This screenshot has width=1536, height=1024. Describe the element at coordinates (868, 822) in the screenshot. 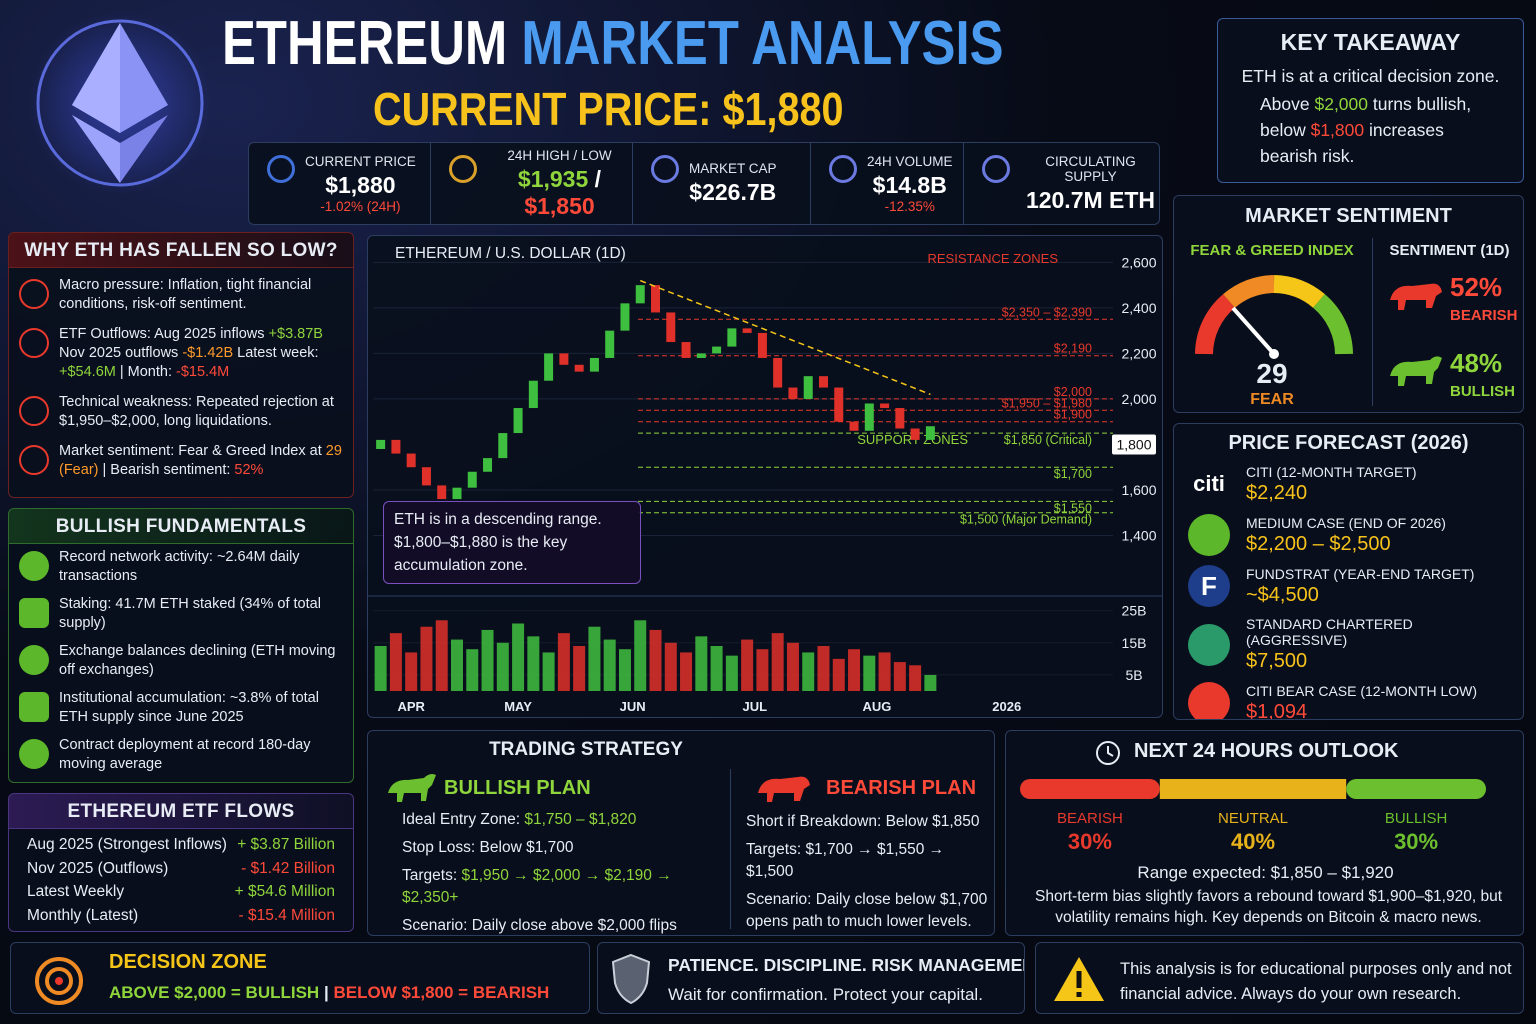

I see `strategy-line: Short if Breakdown: Below $1,850` at that location.